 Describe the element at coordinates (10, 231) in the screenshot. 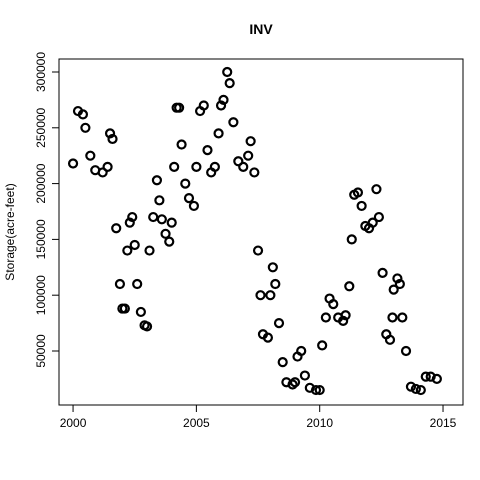

I see `y-axis-label: Storage(acre-feet)` at that location.